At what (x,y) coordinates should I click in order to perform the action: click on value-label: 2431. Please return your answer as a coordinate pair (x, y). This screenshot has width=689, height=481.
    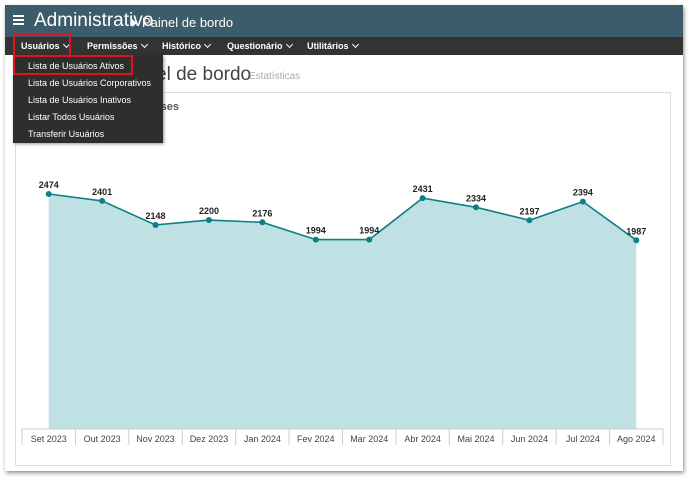
    Looking at the image, I should click on (423, 189).